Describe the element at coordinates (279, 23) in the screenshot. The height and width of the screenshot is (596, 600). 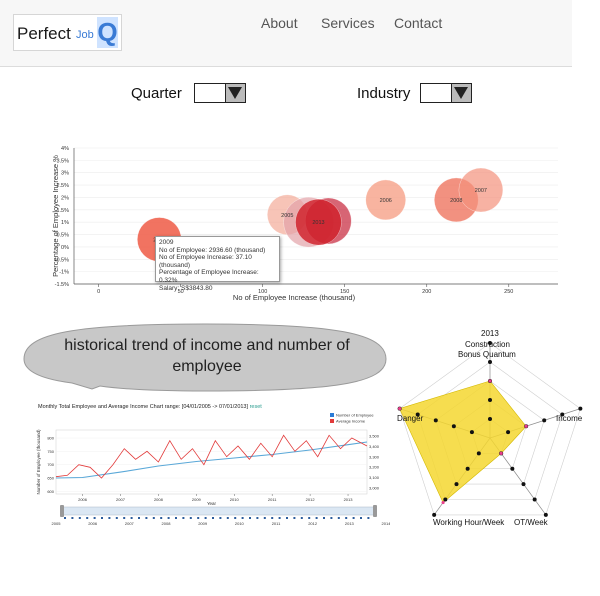
I see `nav-about-link: About` at that location.